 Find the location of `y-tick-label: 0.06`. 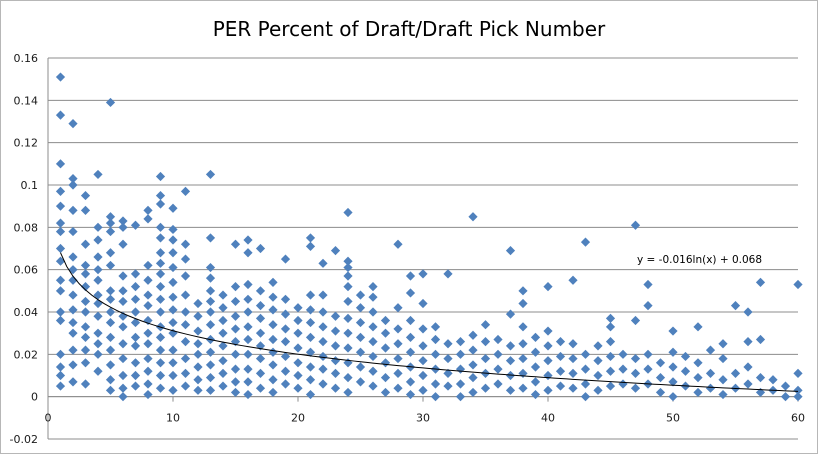

y-tick-label: 0.06 is located at coordinates (26, 270).